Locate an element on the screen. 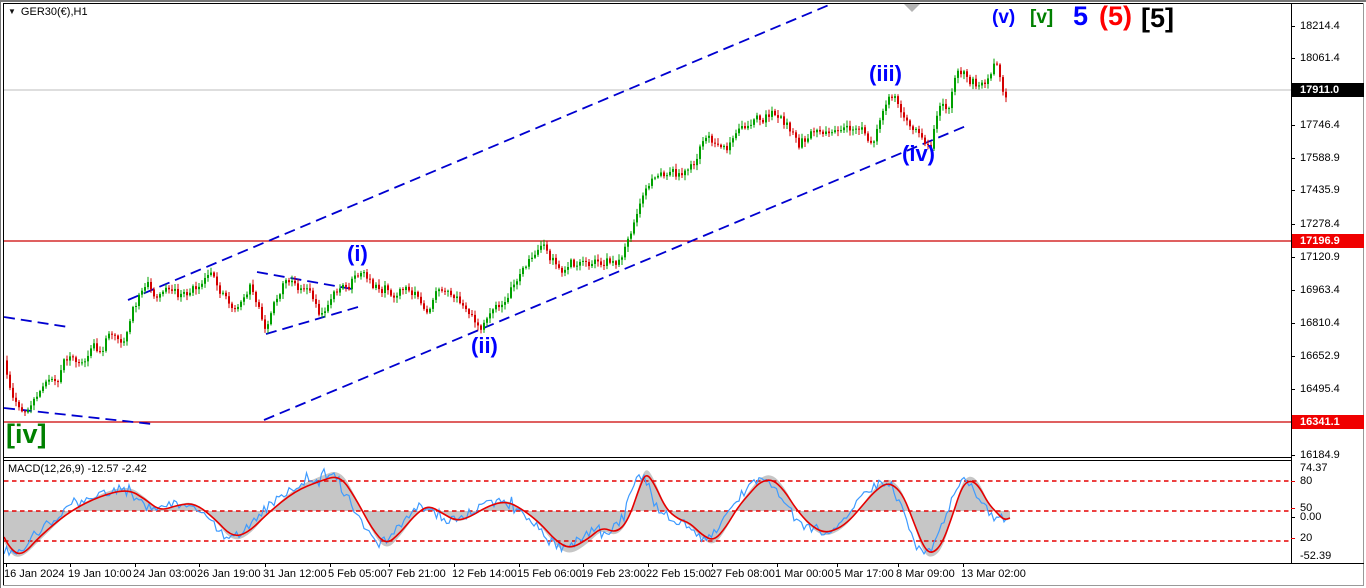  wave-label-1-ii: (ii) is located at coordinates (484, 345).